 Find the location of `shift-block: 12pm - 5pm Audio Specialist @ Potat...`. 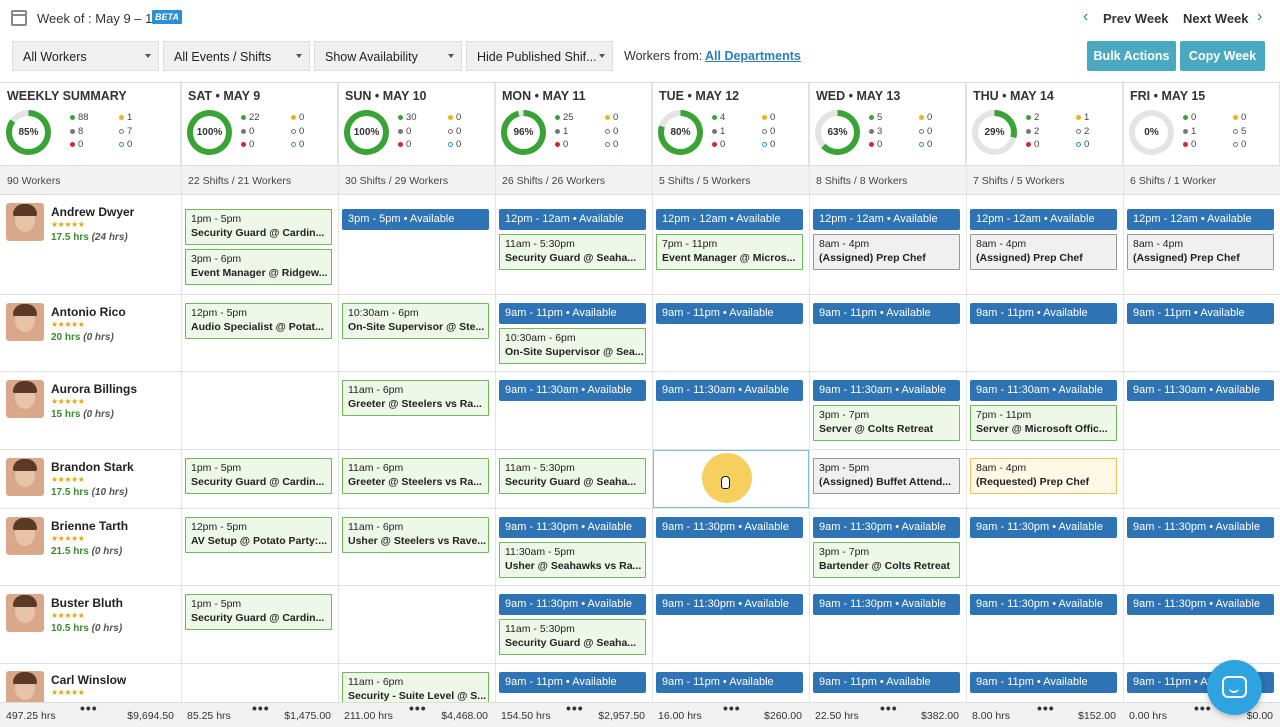

shift-block: 12pm - 5pm Audio Specialist @ Potat... is located at coordinates (258, 321).